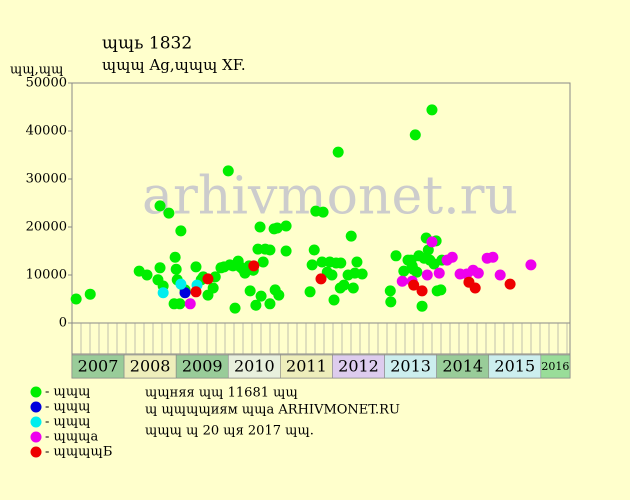  I want to click on chart-subtitle: ɰɰɰ Ag,ɰɰɰ XF., so click(174, 65).